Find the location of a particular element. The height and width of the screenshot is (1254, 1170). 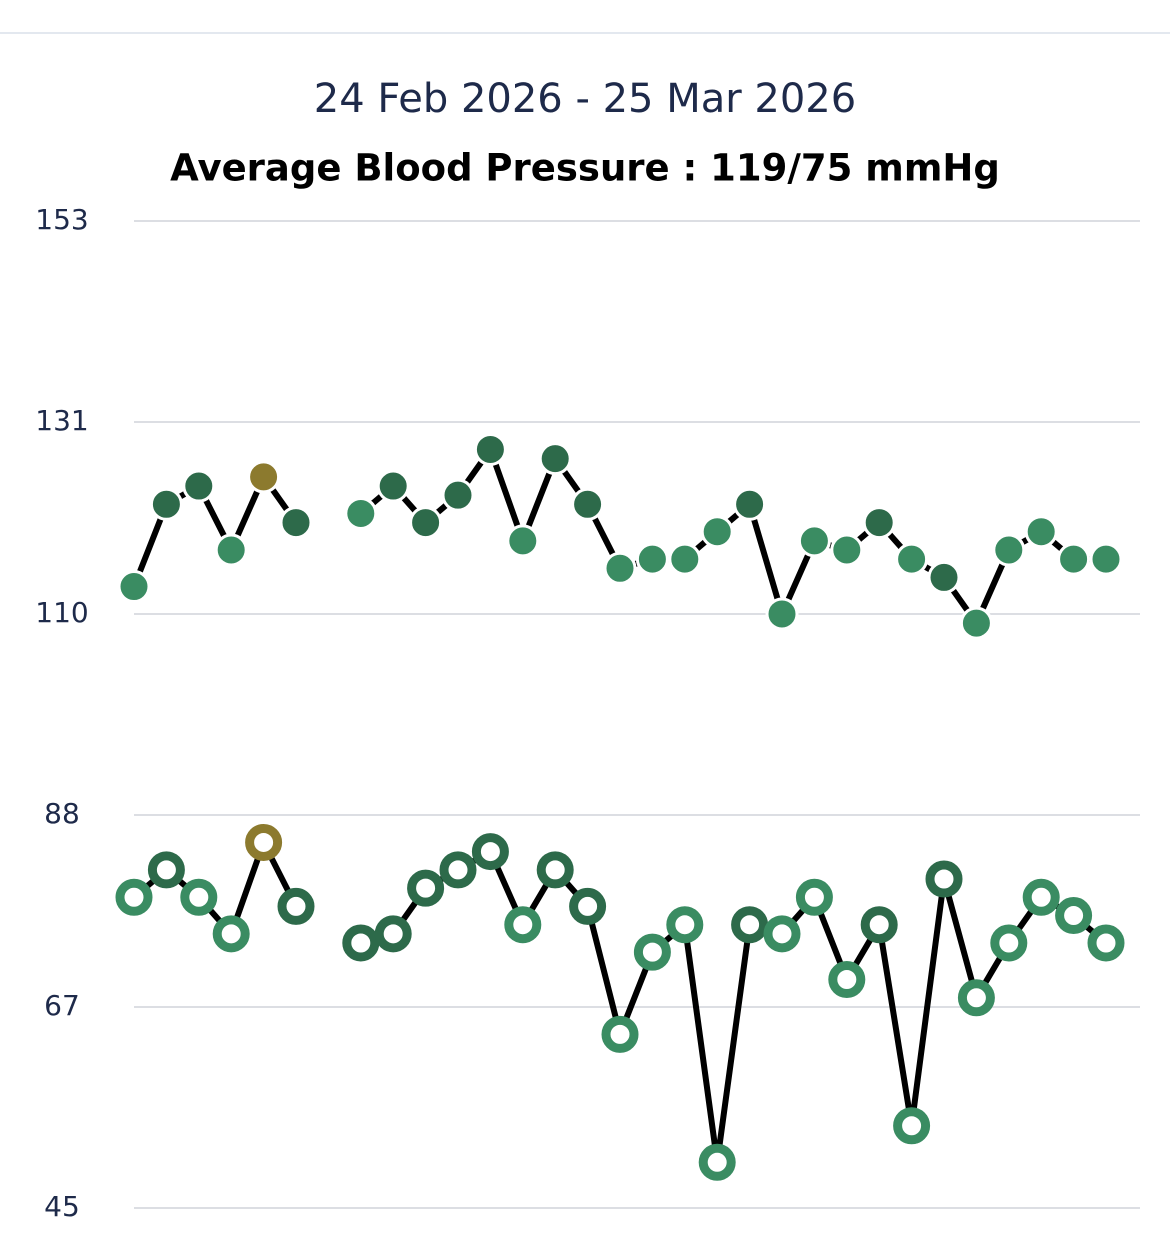

y-tick-label: 131 is located at coordinates (61, 420).